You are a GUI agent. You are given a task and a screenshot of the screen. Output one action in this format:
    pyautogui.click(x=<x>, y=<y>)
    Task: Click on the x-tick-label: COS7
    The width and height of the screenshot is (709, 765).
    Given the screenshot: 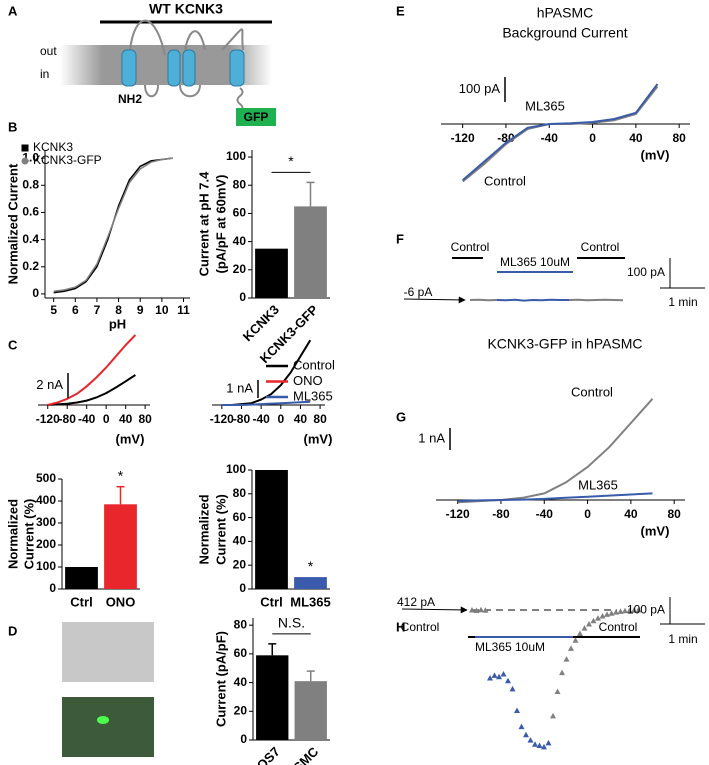 What is the action you would take?
    pyautogui.click(x=265, y=754)
    